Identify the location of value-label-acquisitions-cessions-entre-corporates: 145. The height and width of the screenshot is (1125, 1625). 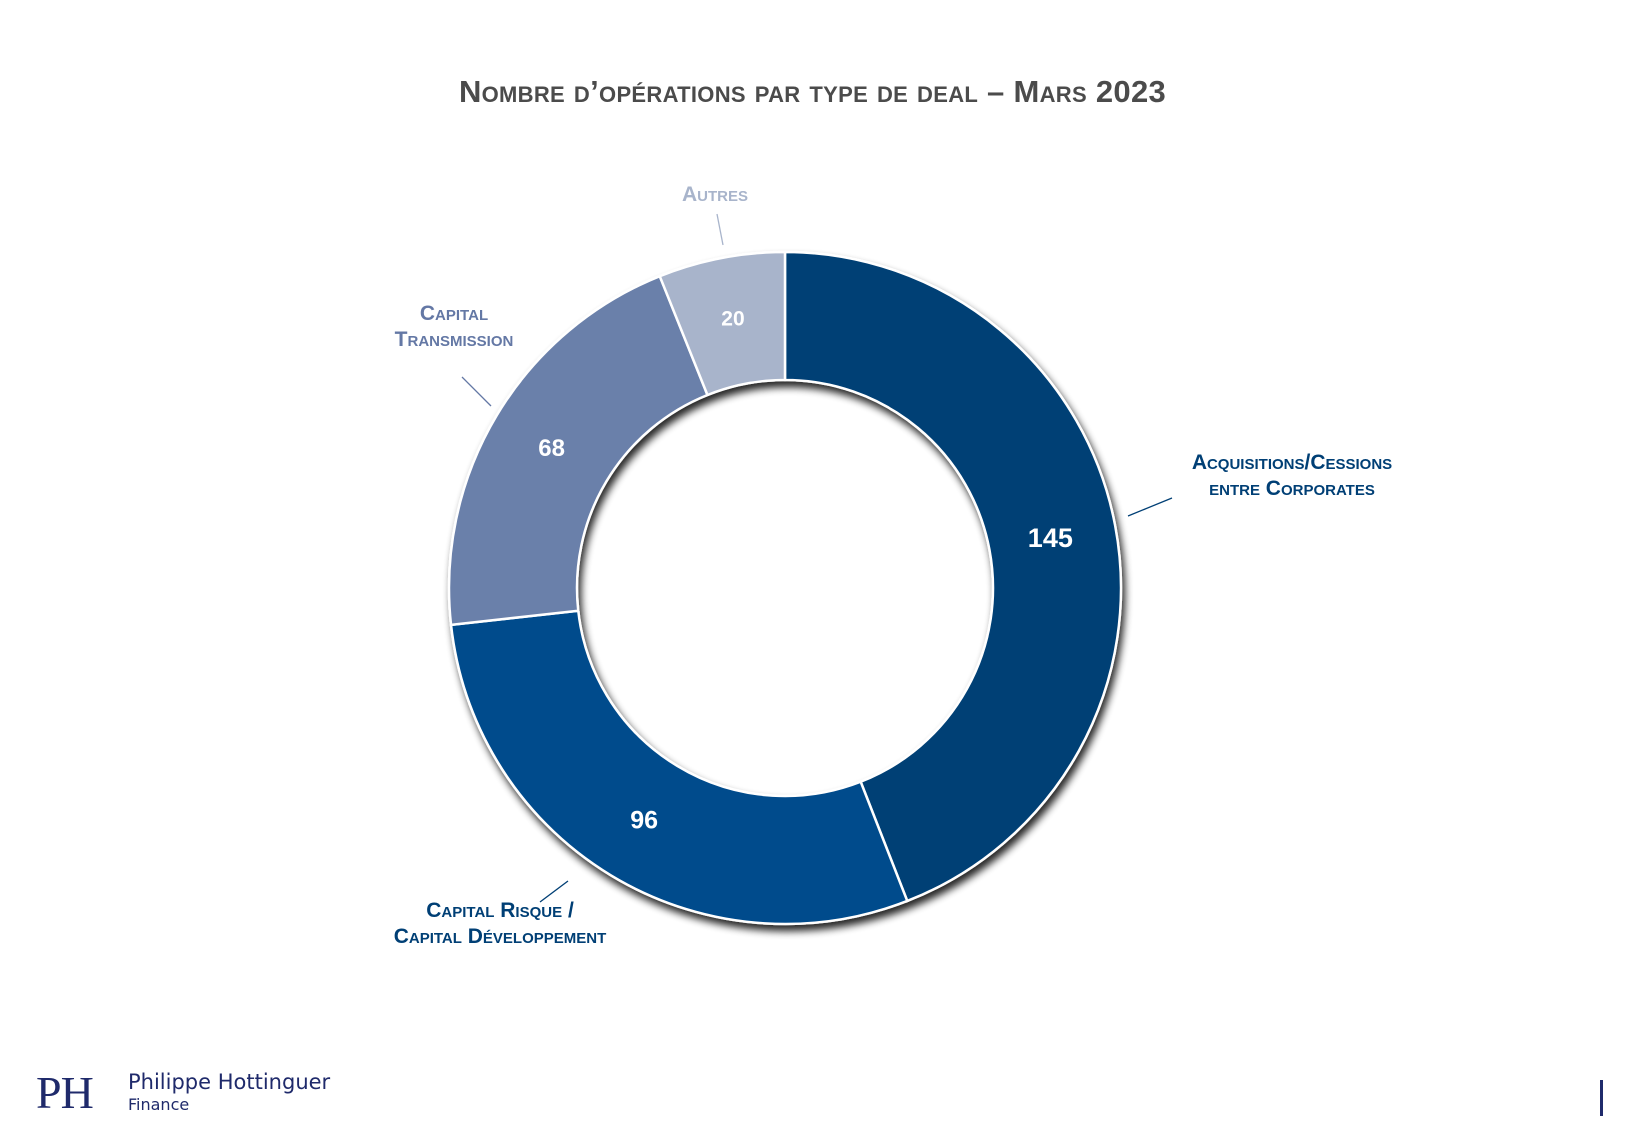
(1050, 538).